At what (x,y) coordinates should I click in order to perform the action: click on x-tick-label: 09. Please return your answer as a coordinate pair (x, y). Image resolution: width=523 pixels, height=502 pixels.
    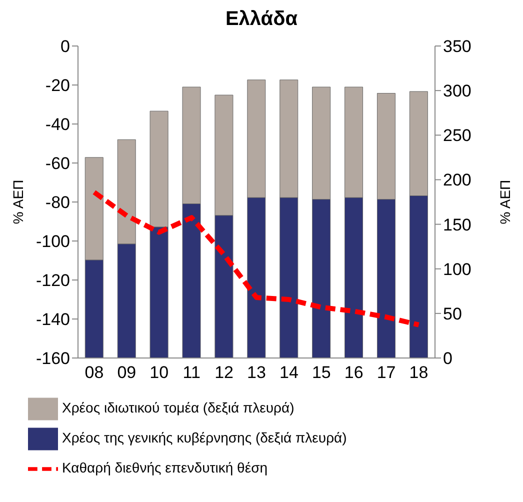
    Looking at the image, I should click on (126, 372).